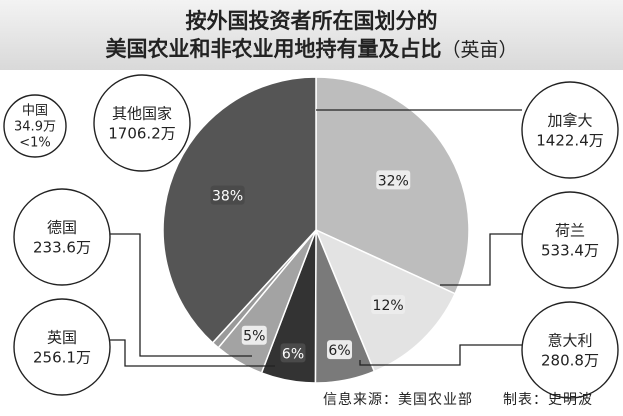 The height and width of the screenshot is (416, 623). I want to click on footer: 信息来源：美国农业部 制表：史明波, so click(458, 399).